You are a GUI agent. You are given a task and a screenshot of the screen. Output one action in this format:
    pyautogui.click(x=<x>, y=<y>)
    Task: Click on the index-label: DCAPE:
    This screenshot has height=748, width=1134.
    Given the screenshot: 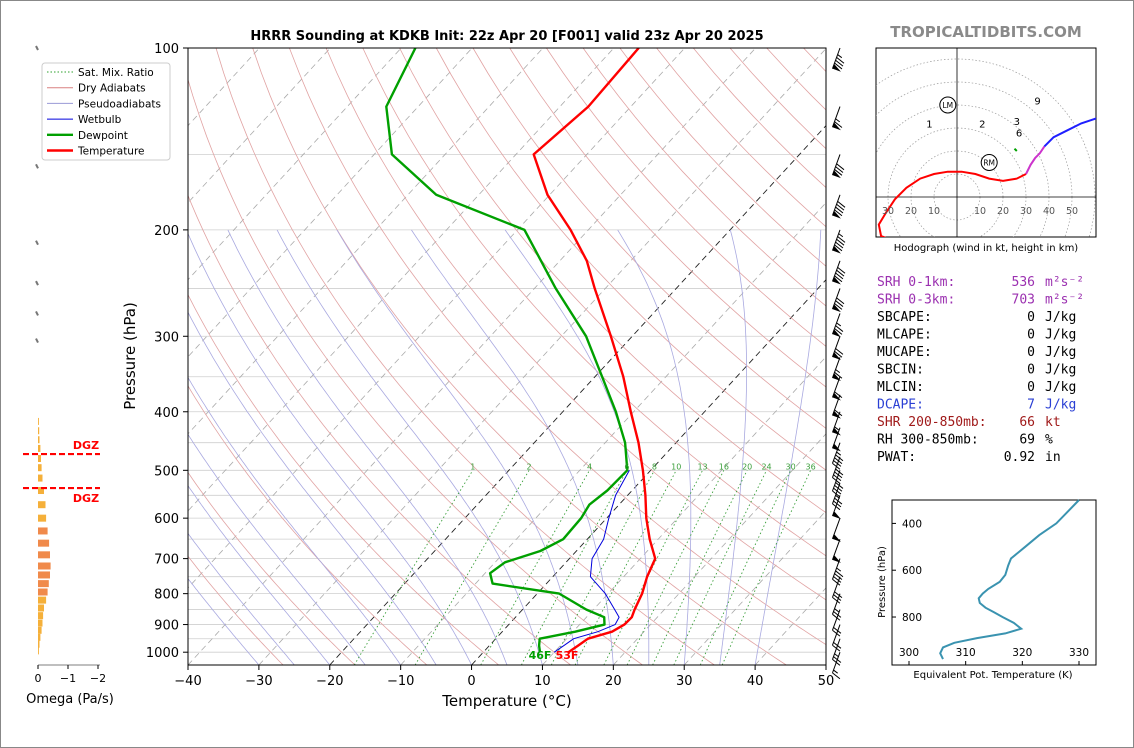 What is the action you would take?
    pyautogui.click(x=900, y=405)
    